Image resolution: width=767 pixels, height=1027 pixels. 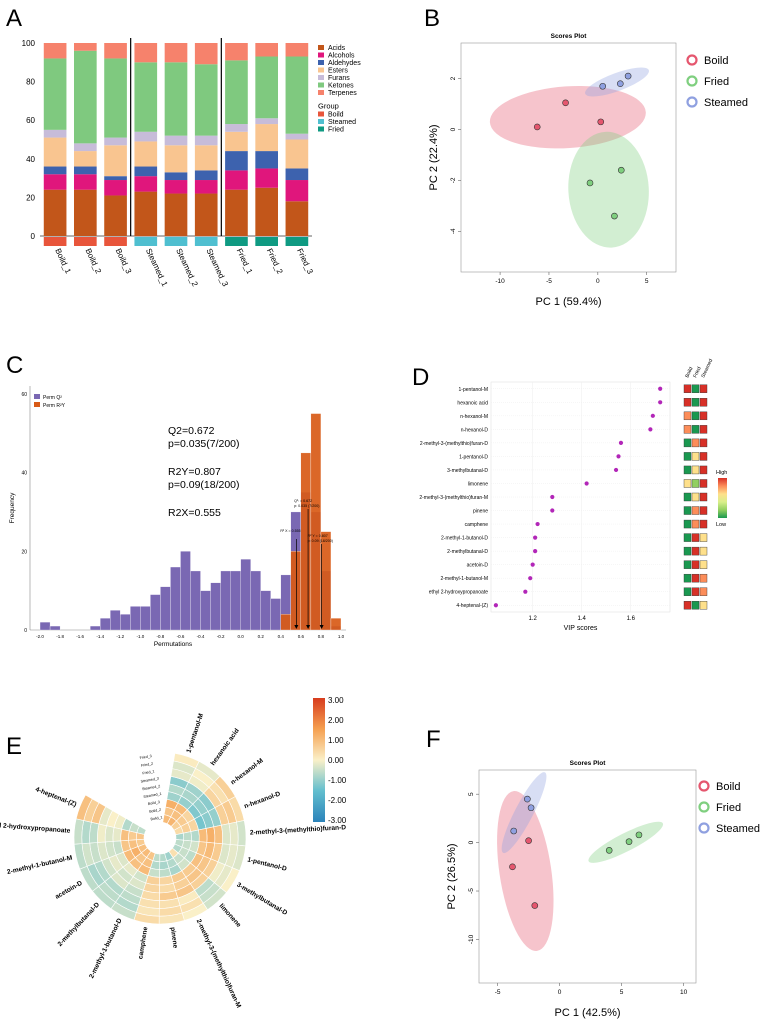 What do you see at coordinates (344, 63) in the screenshot?
I see `legend-label: Aldehydes` at bounding box center [344, 63].